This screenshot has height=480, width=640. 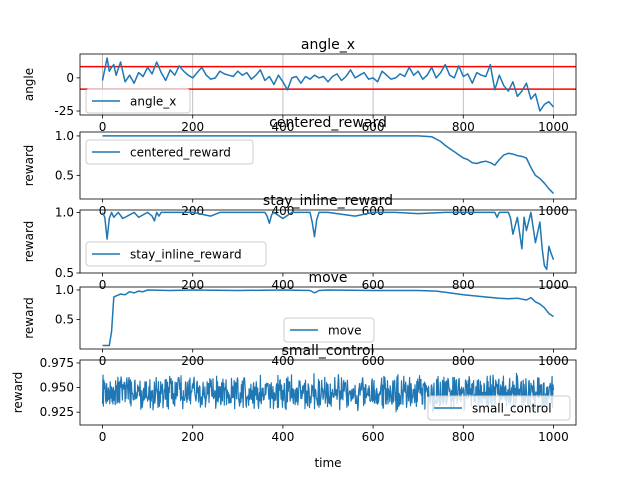 What do you see at coordinates (328, 201) in the screenshot?
I see `panel-title: stay_inline_reward` at bounding box center [328, 201].